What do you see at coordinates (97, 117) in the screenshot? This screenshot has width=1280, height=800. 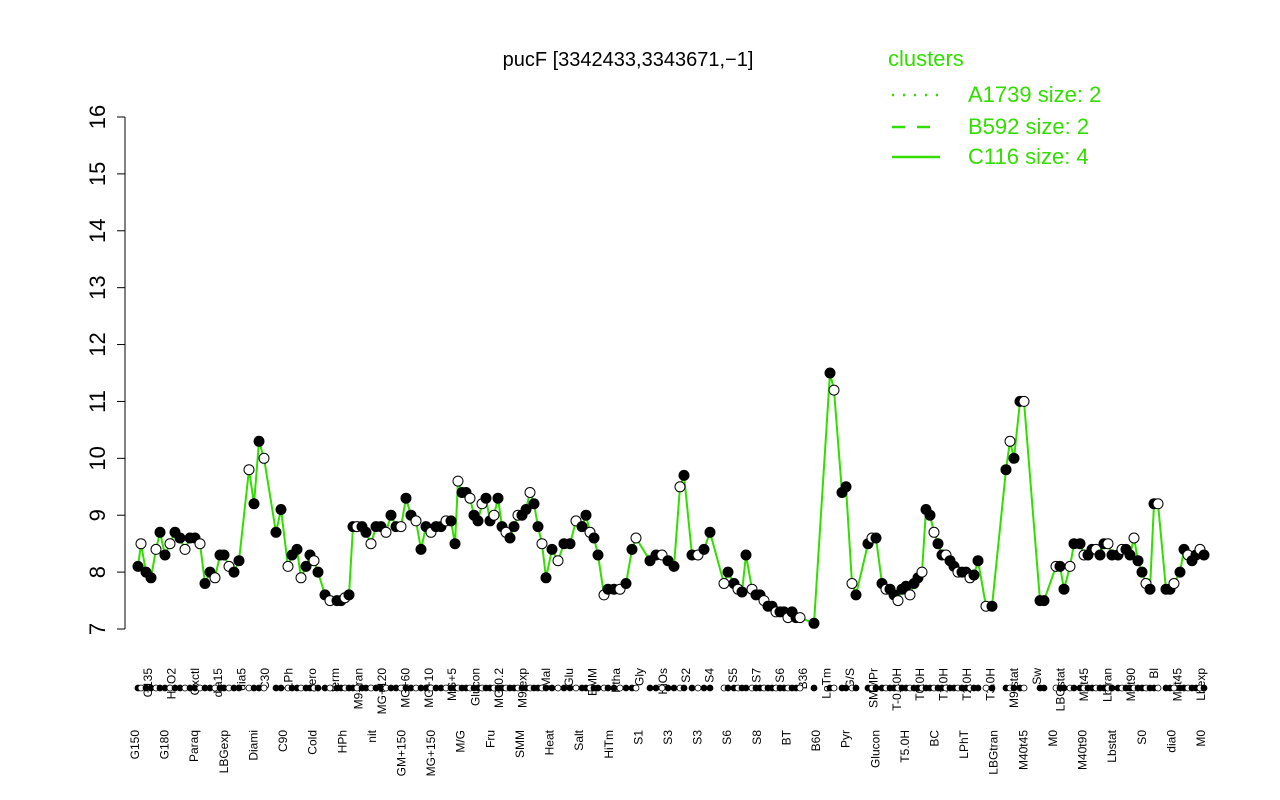 I see `y-tick-label: 16` at bounding box center [97, 117].